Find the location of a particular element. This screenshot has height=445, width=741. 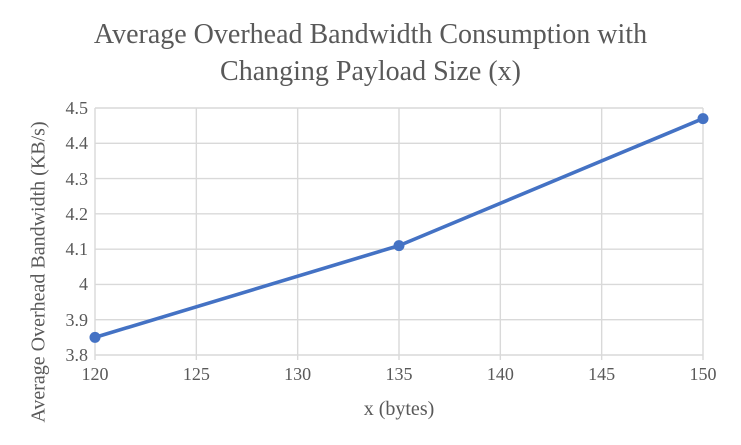

x-tick-label: 130 is located at coordinates (298, 374).